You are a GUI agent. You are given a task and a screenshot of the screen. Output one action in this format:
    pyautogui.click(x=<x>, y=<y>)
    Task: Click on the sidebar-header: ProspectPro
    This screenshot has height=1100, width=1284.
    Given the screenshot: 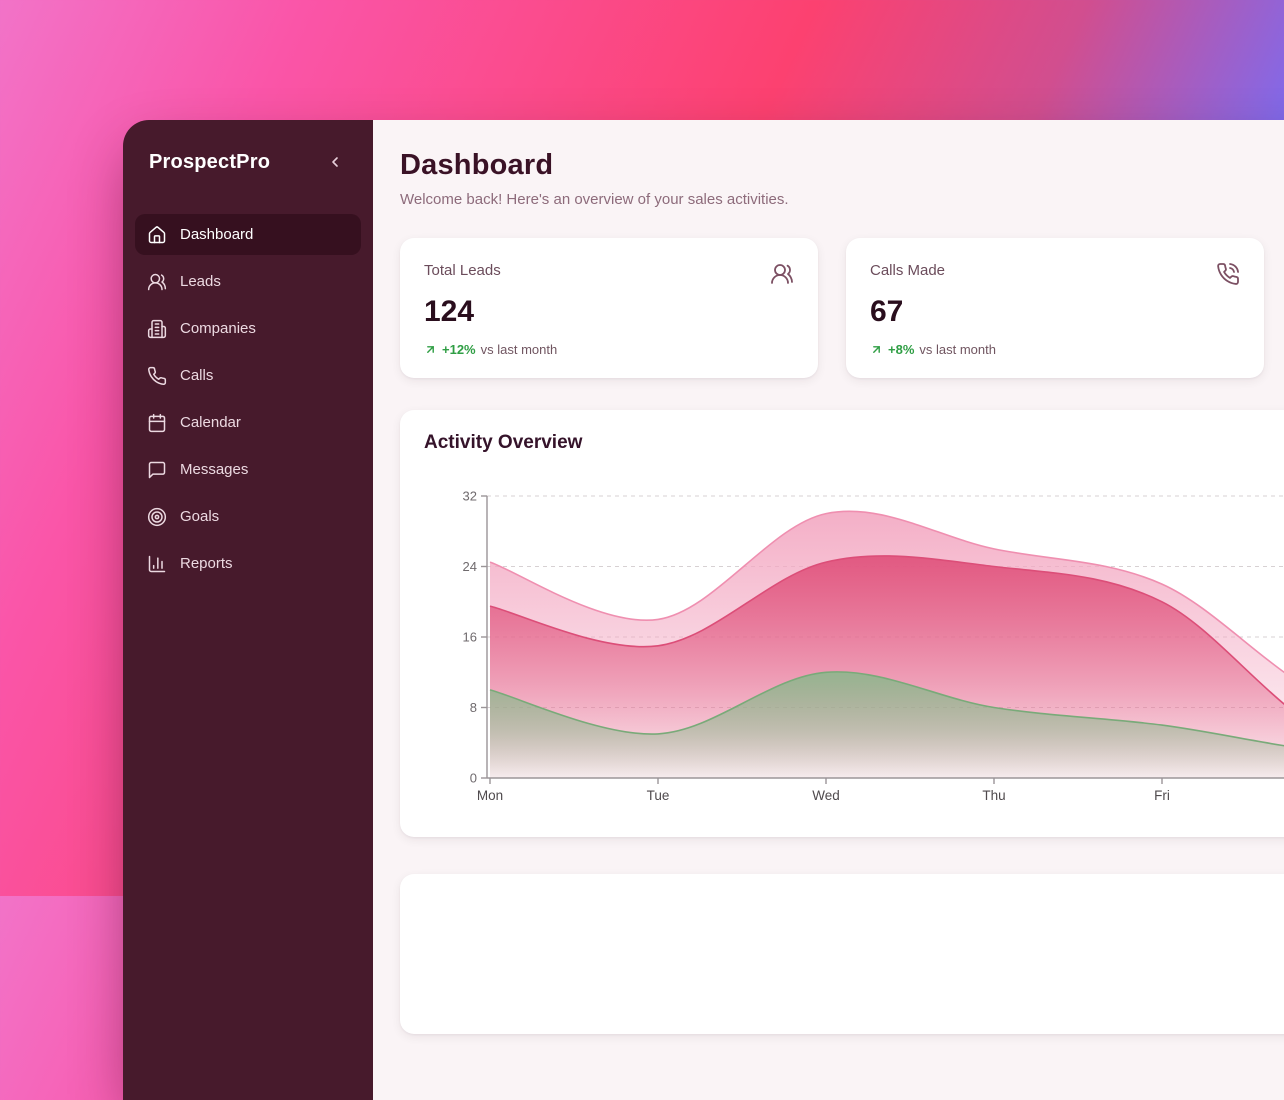 What is the action you would take?
    pyautogui.click(x=248, y=159)
    